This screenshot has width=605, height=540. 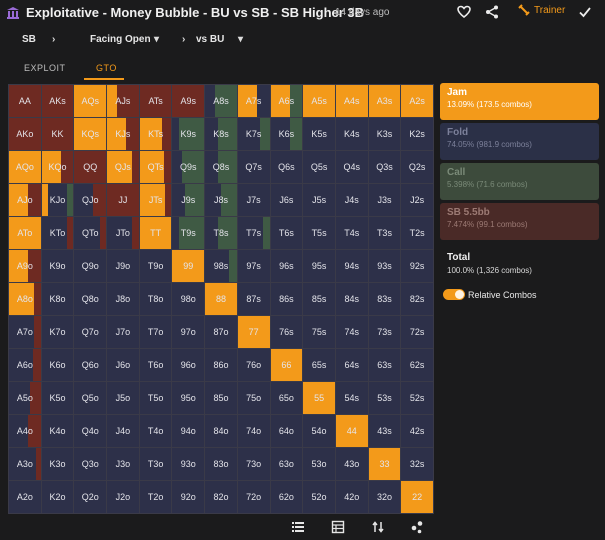 I want to click on hand-cell: KTs, so click(x=155, y=134).